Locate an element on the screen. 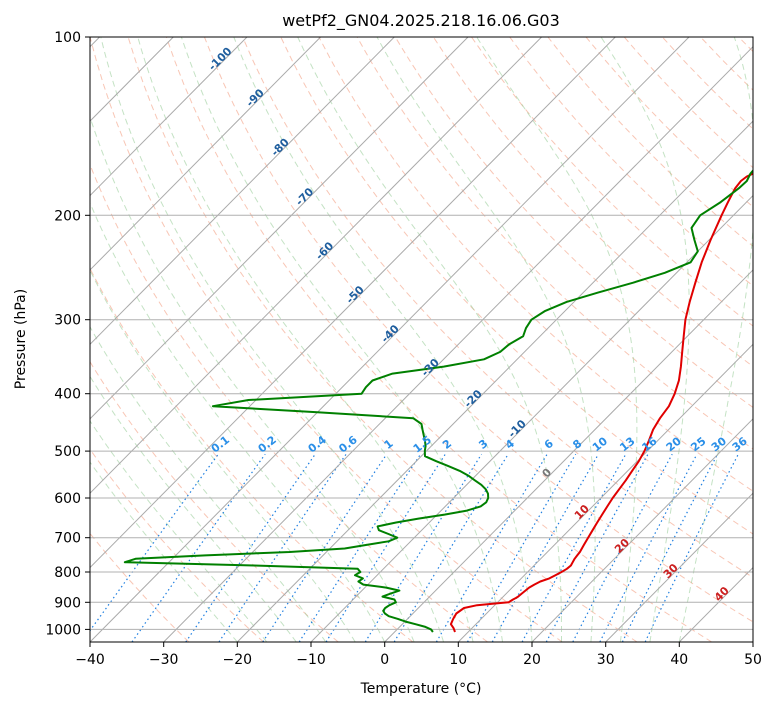  y-tick-label: 600 is located at coordinates (67, 499).